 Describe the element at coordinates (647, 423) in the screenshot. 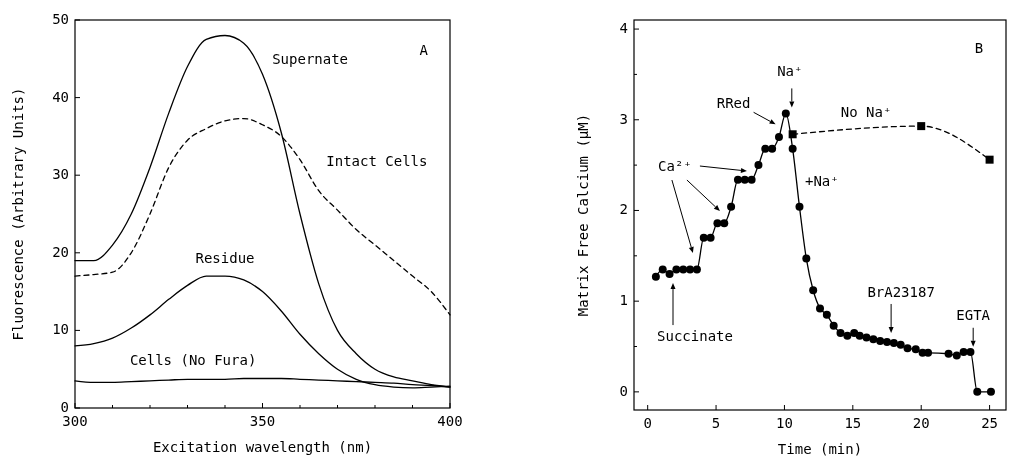

I see `x-tick-label: 0` at that location.